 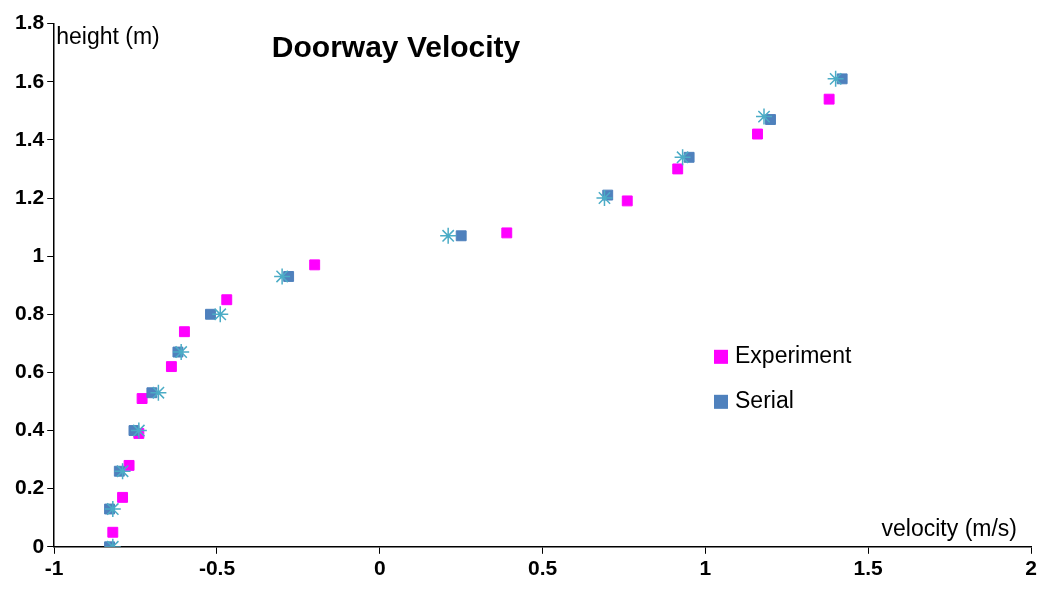 What do you see at coordinates (108, 36) in the screenshot?
I see `y-axis-title: height (m)` at bounding box center [108, 36].